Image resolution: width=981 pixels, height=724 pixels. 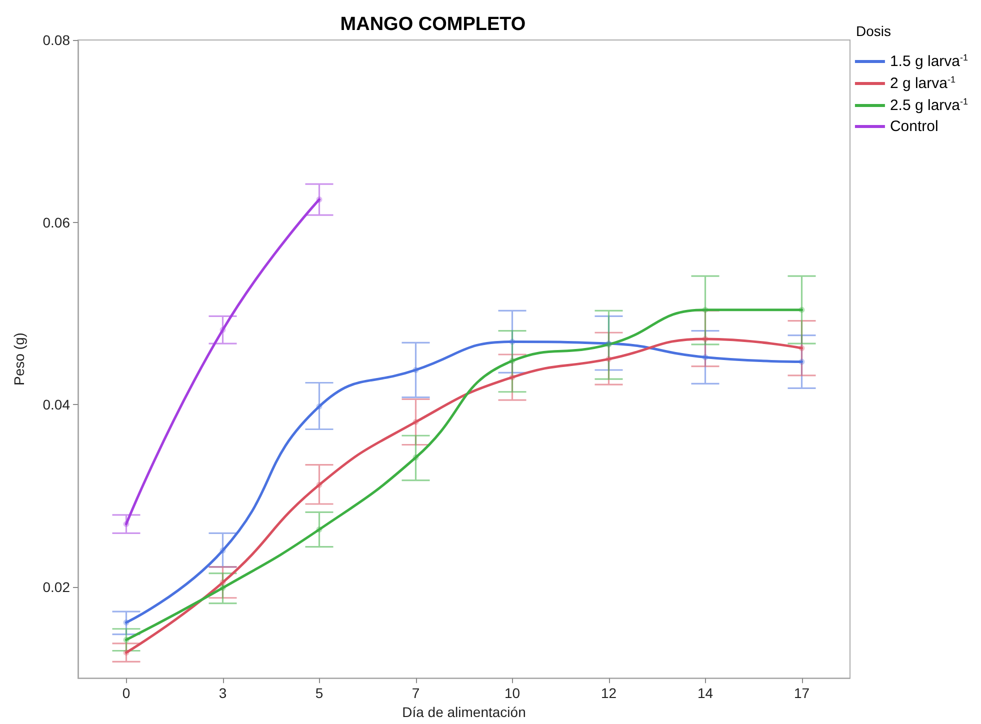 I want to click on x-tick-label: 12, so click(x=608, y=693).